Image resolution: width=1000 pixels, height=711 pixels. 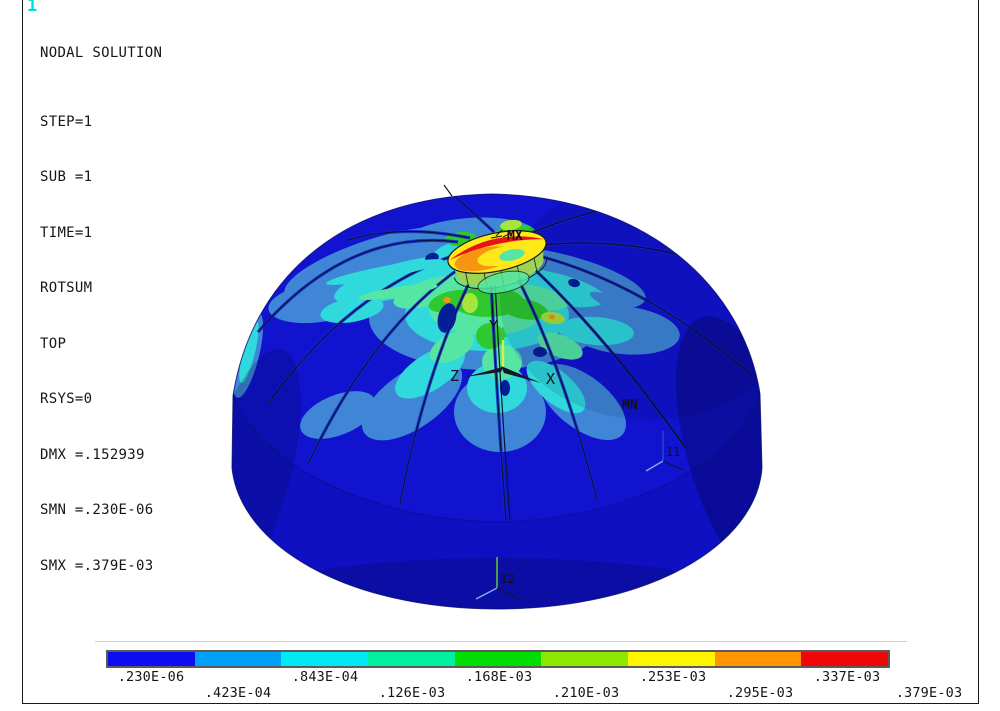 What do you see at coordinates (497, 261) in the screenshot?
I see `compression-ring` at bounding box center [497, 261].